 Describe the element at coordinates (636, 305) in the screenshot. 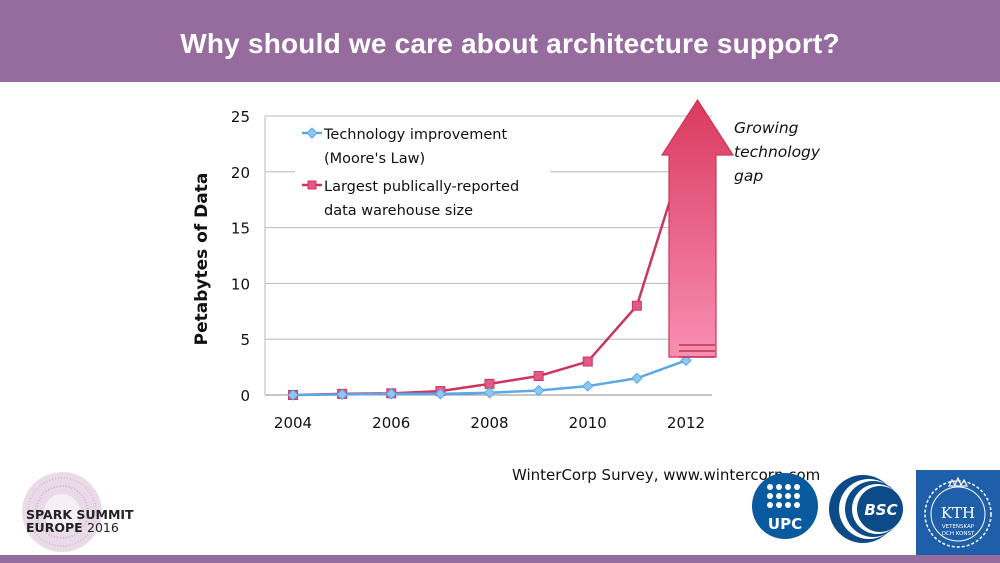

I see `point-1-2011` at that location.